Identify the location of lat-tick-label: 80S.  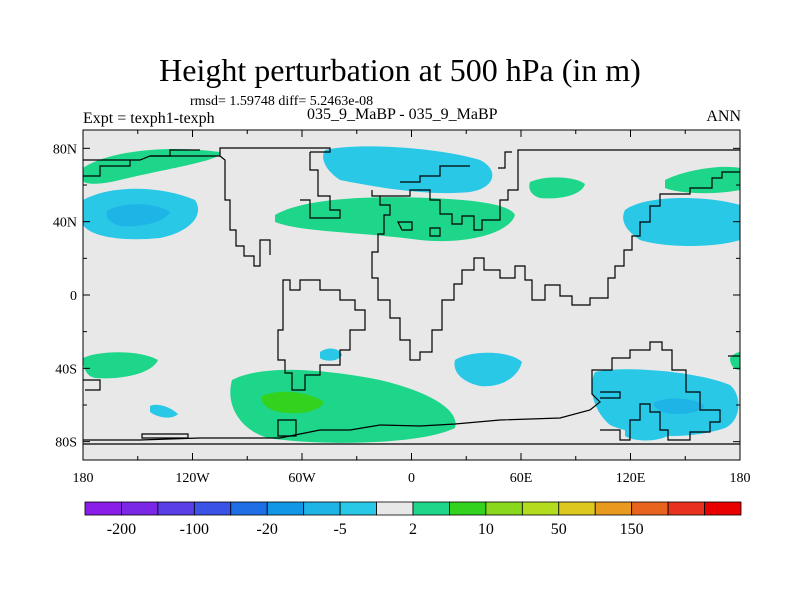
(66, 443).